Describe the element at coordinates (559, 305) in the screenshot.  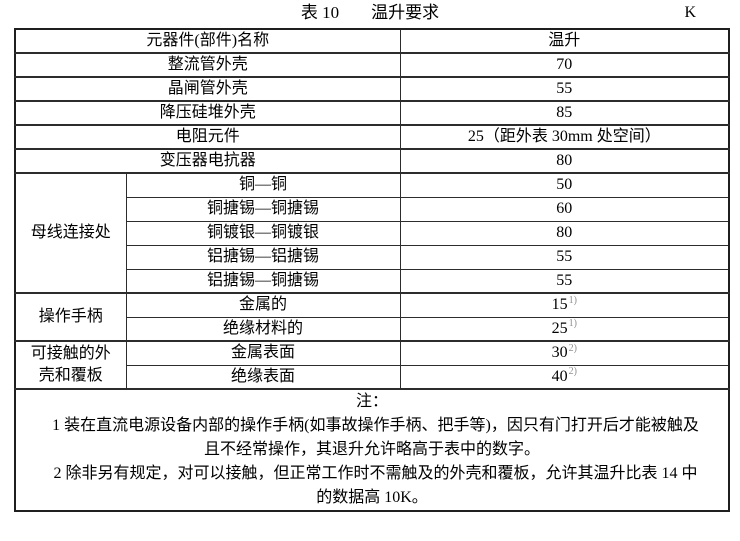
I see `temp-value: 15` at that location.